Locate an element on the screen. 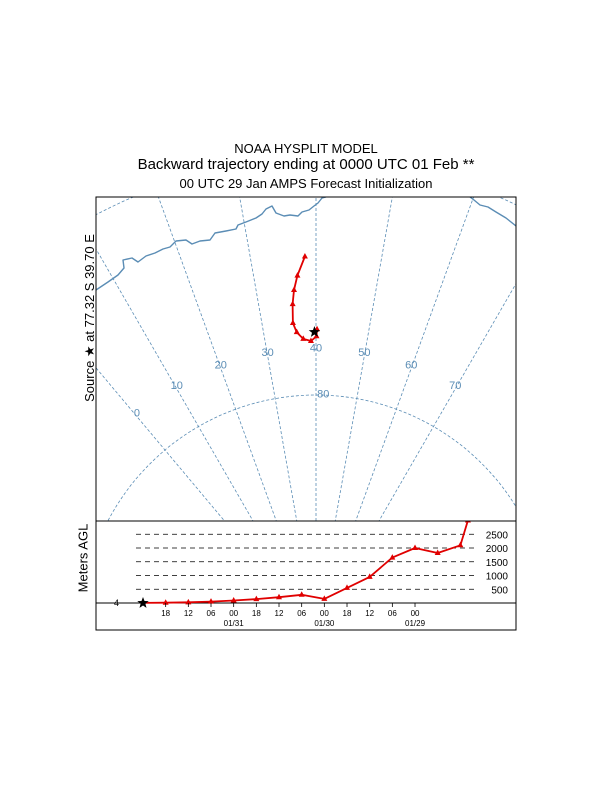 Image resolution: width=612 pixels, height=792 pixels. meridian-label: 10 is located at coordinates (177, 386).